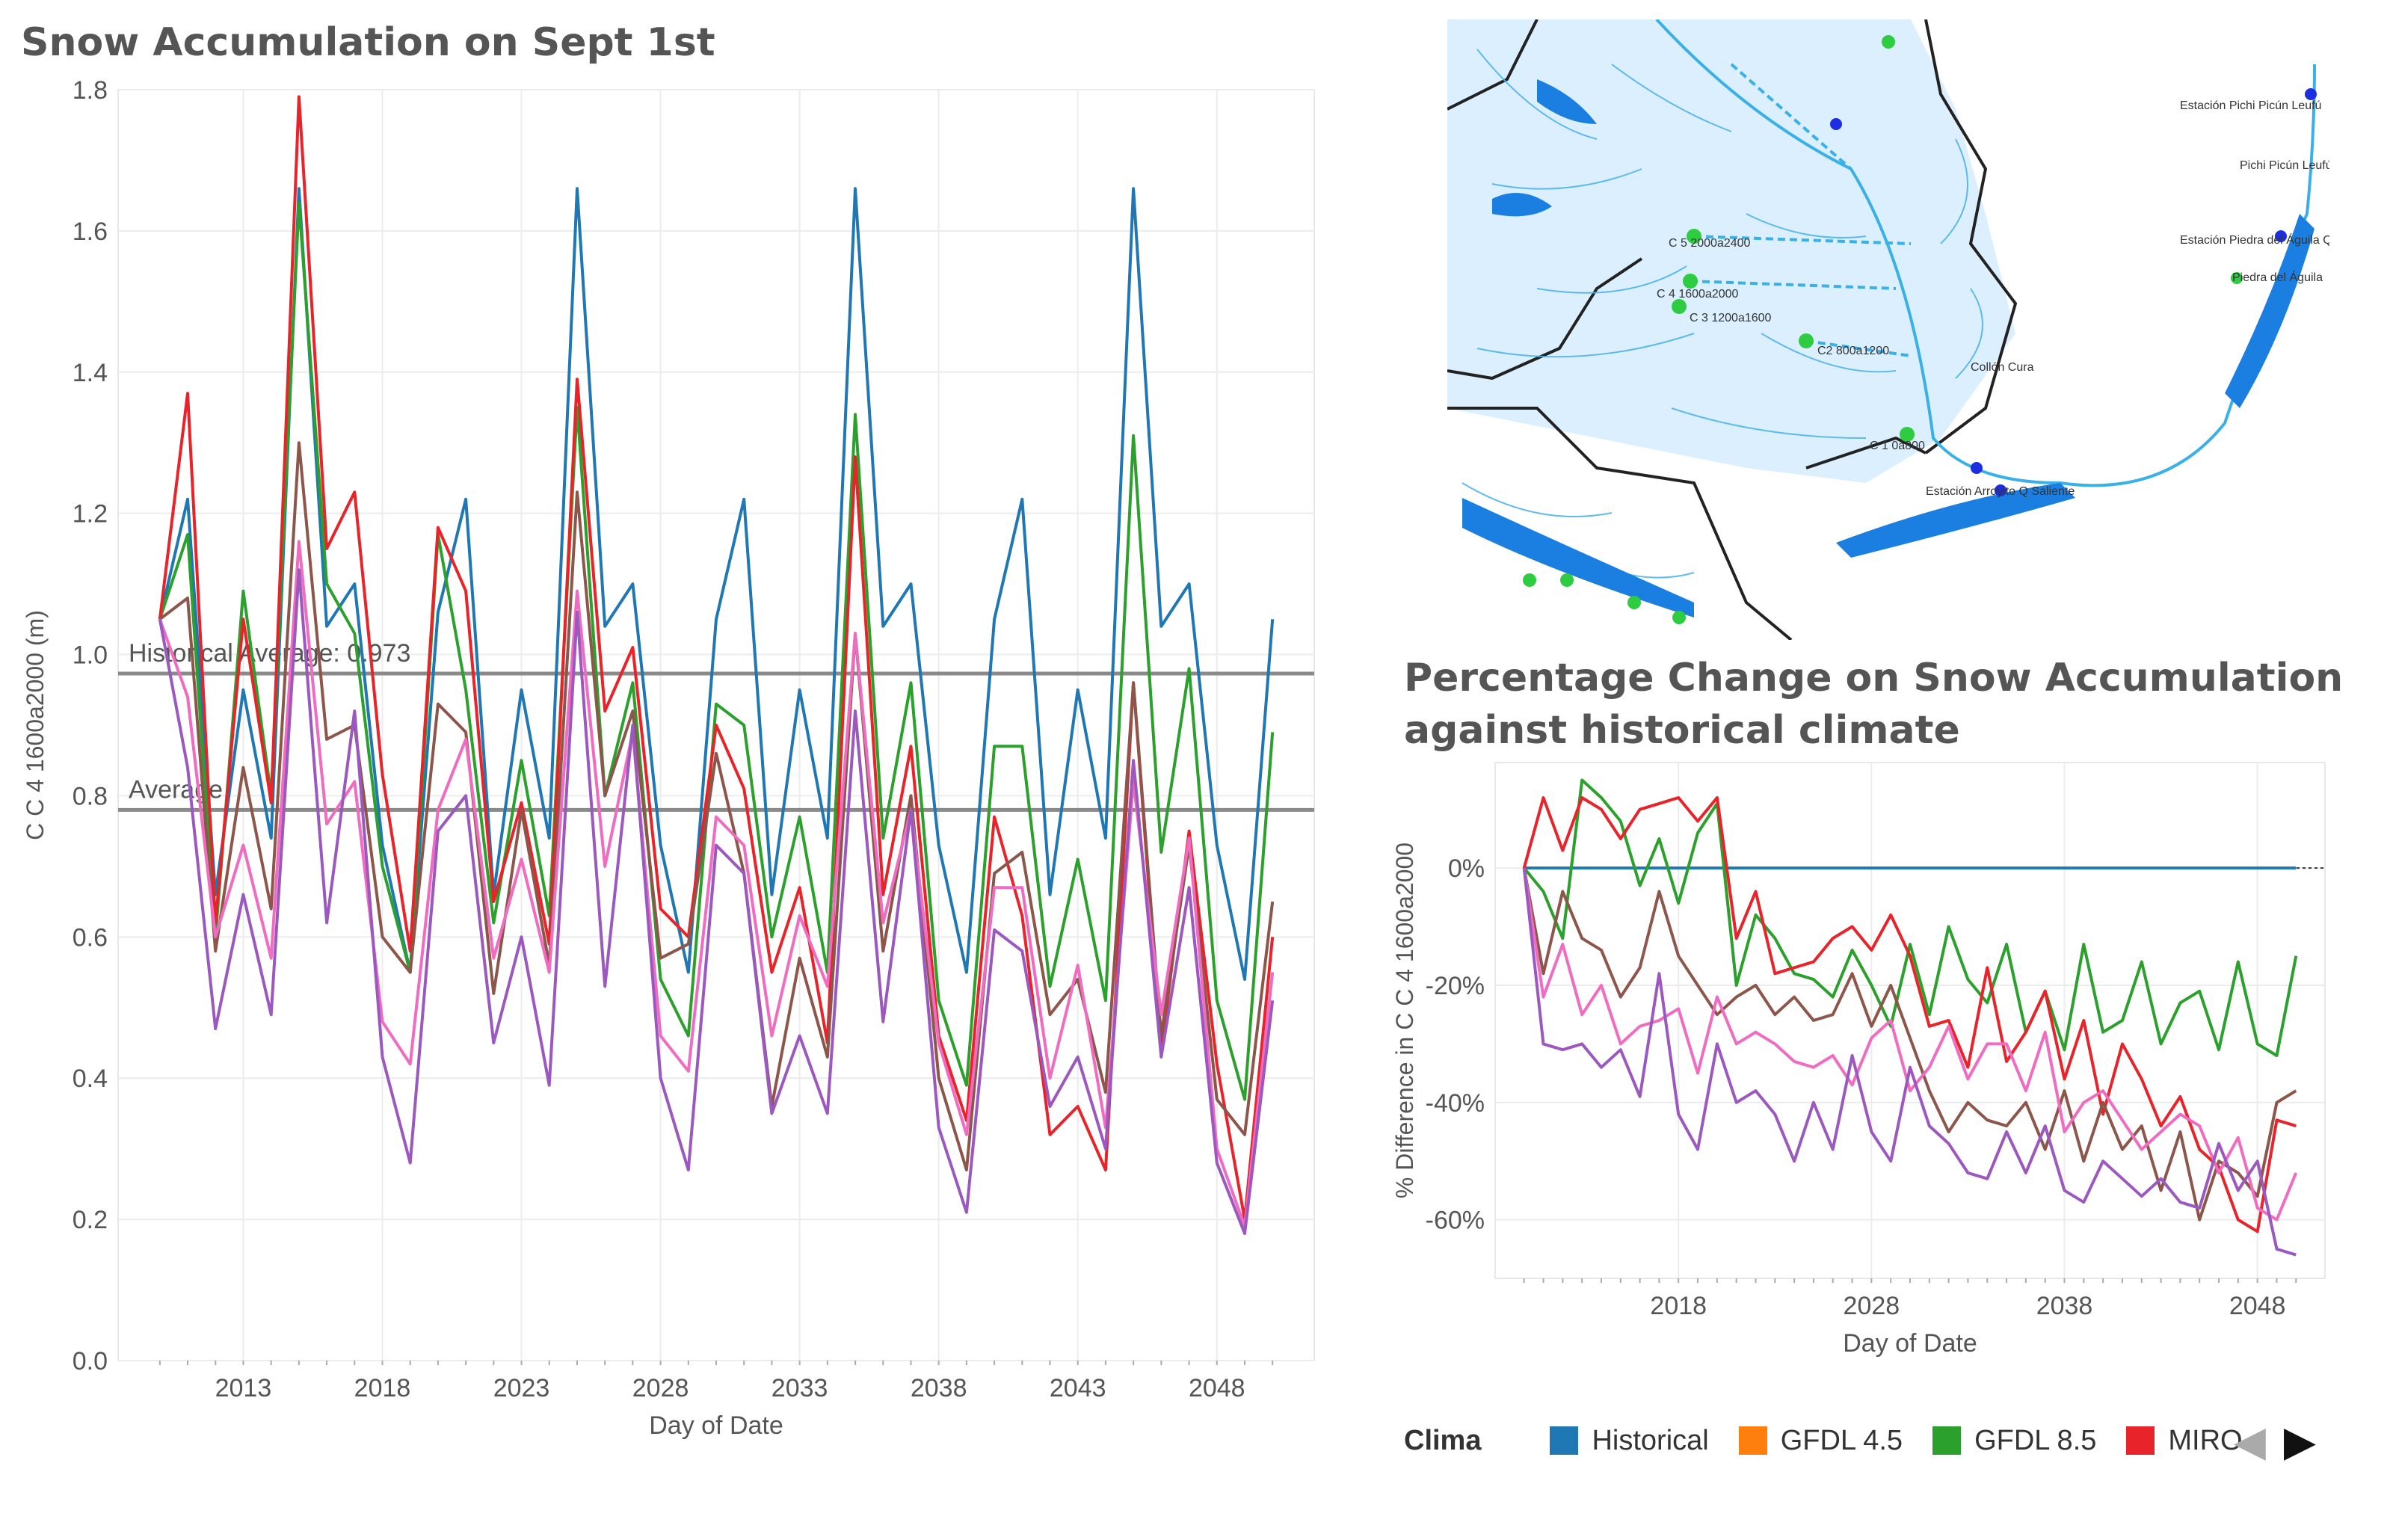 The height and width of the screenshot is (1540, 2390). What do you see at coordinates (1443, 1440) in the screenshot?
I see `legend-title: Clima` at bounding box center [1443, 1440].